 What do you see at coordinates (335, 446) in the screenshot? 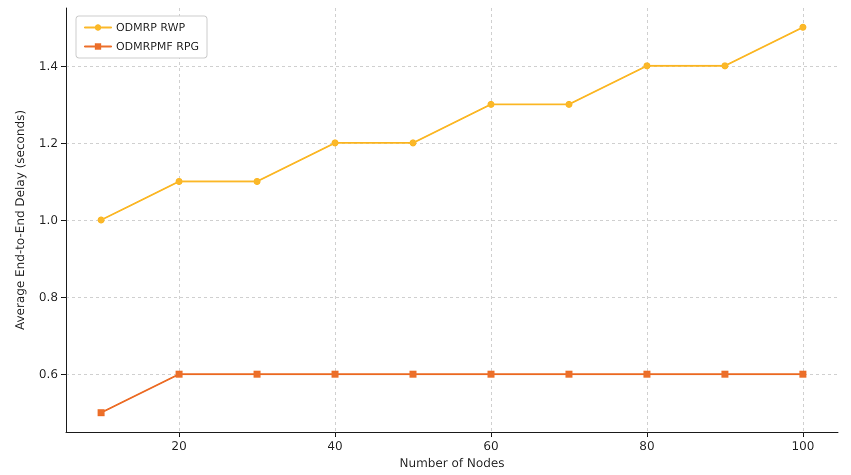
I see `x-tick-label: 40` at bounding box center [335, 446].